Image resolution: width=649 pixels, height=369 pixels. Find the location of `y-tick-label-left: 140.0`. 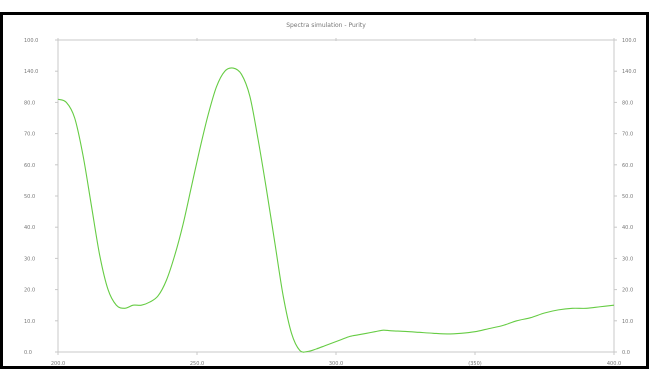

y-tick-label-left: 140.0 is located at coordinates (31, 72).